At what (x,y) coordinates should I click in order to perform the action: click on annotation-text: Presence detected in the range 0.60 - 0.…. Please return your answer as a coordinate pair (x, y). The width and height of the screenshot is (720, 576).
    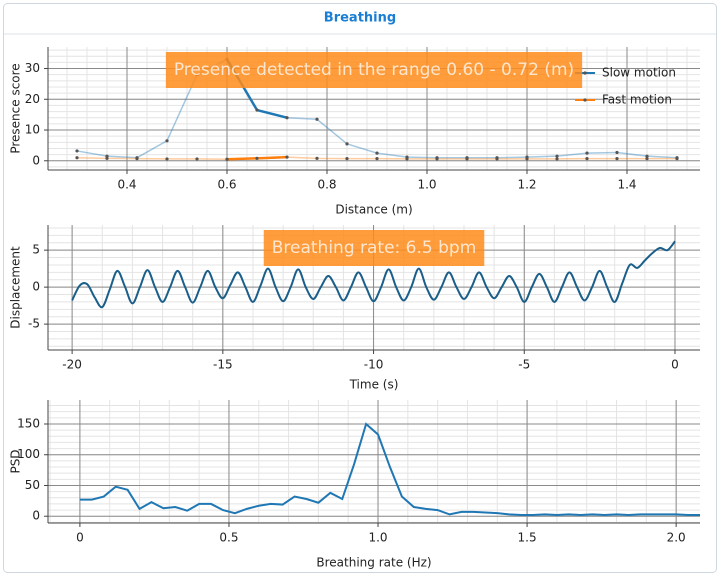
    Looking at the image, I should click on (374, 70).